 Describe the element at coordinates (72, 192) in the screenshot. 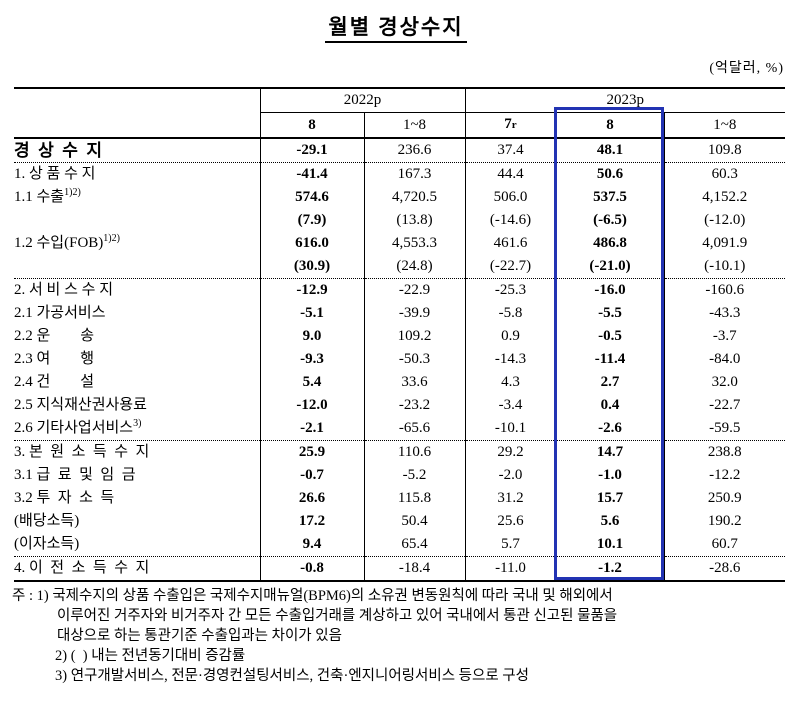

I see `footnote-marker: 1)2)` at that location.